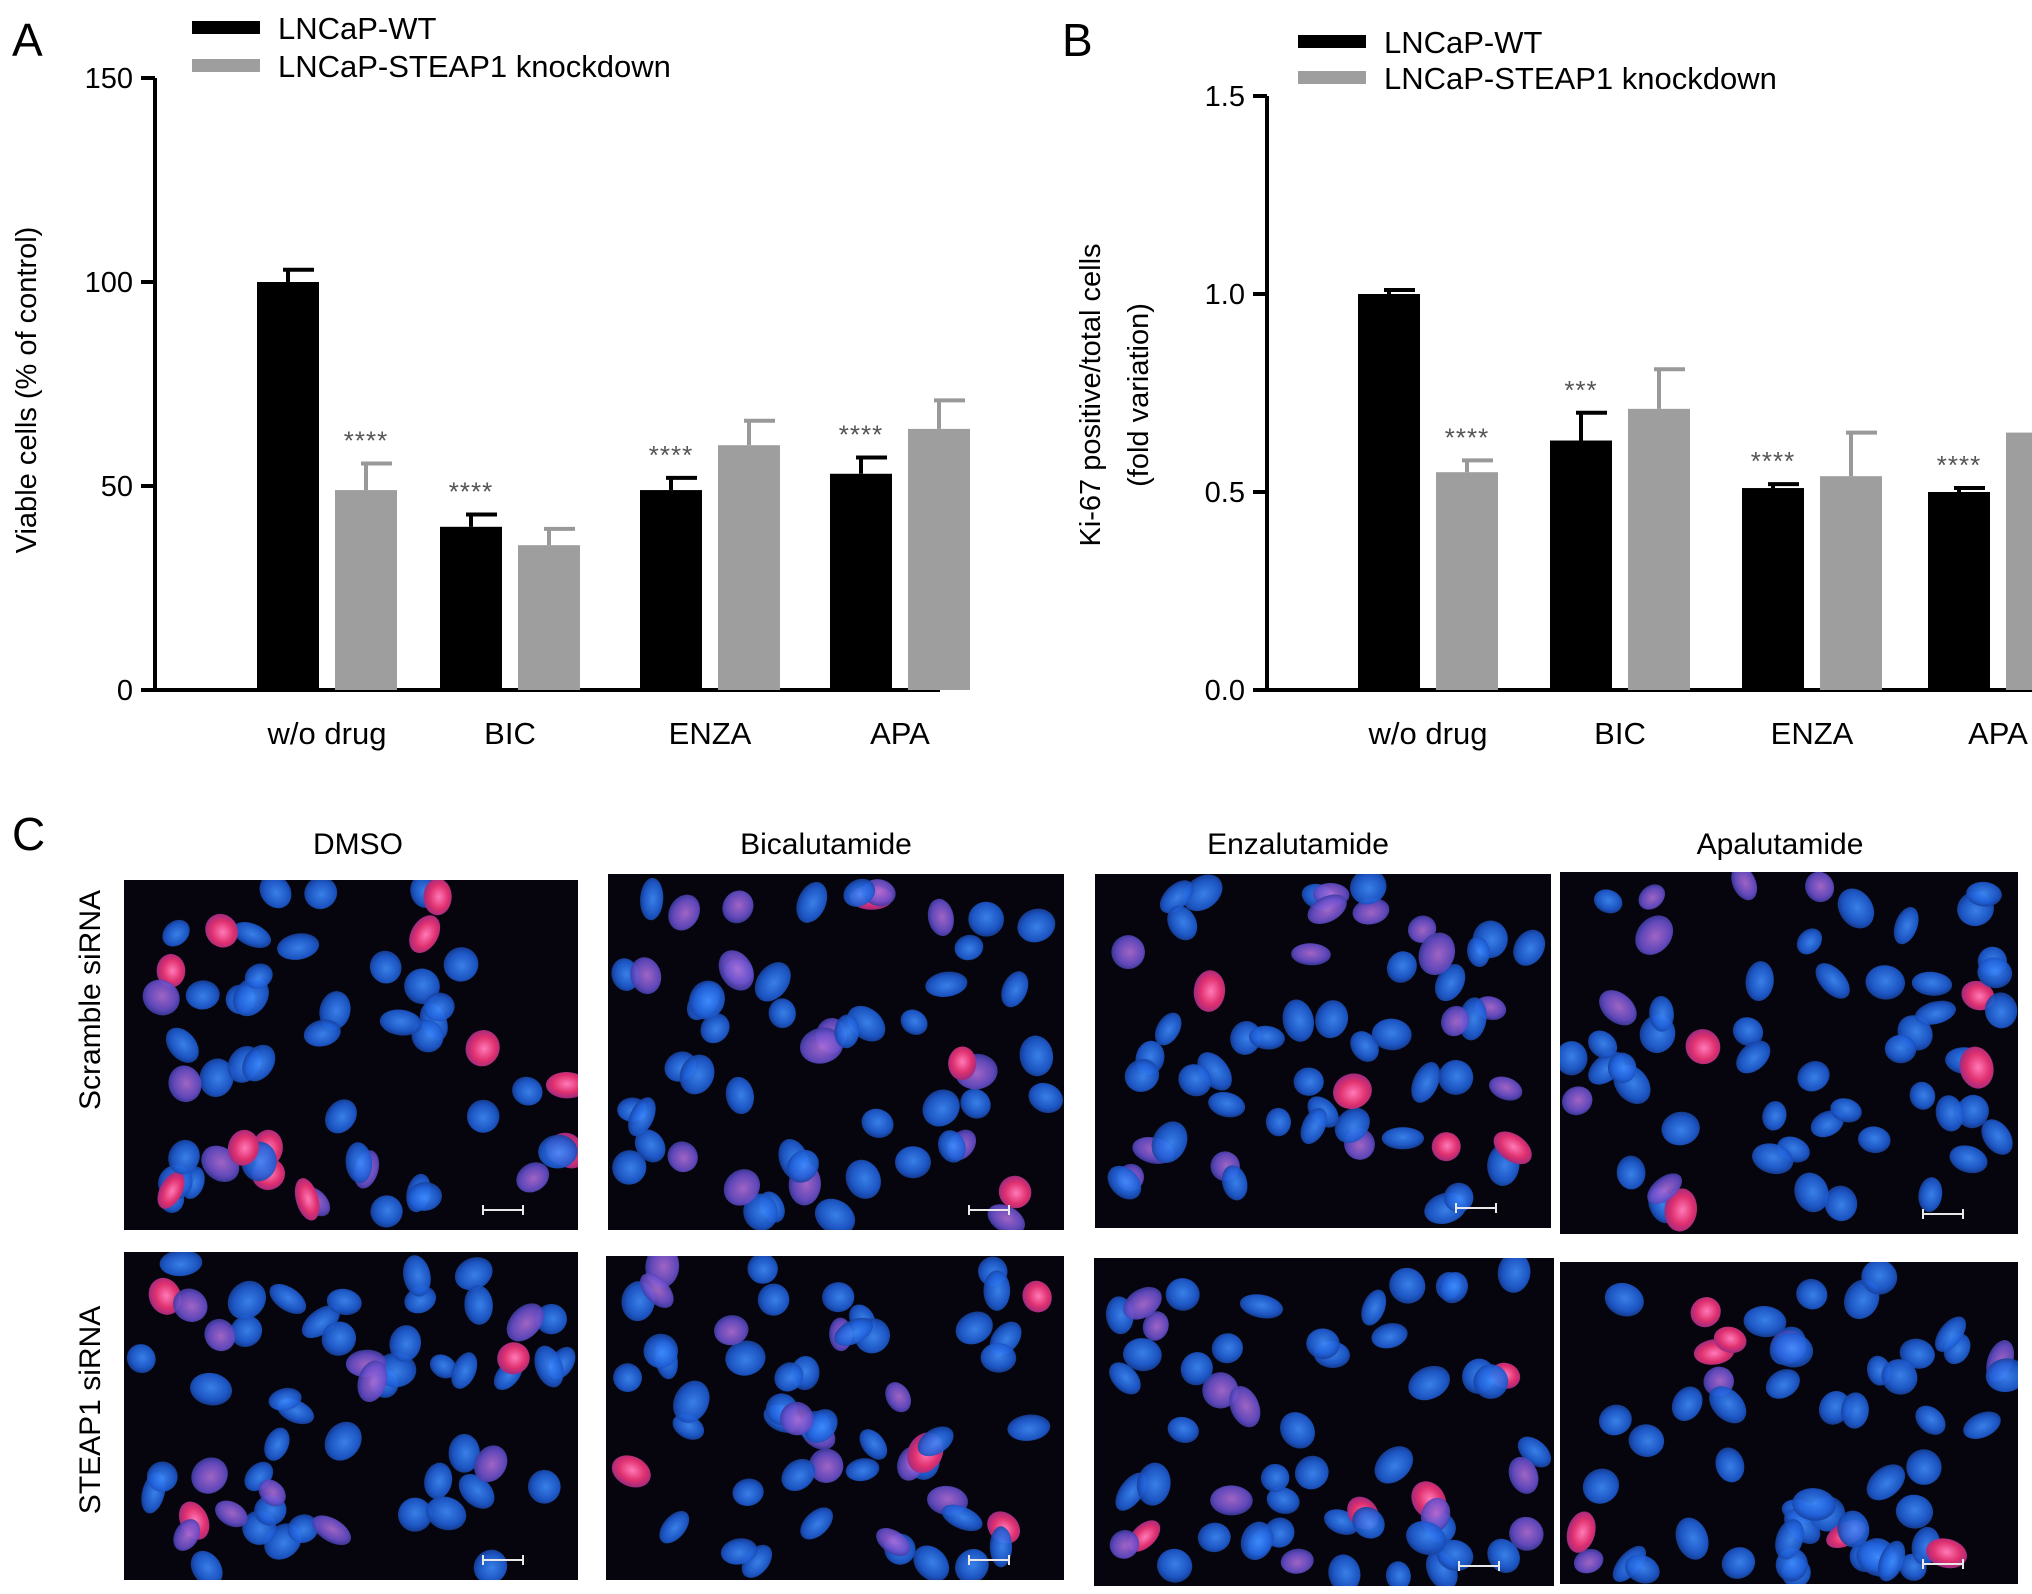 The height and width of the screenshot is (1594, 2032). What do you see at coordinates (1780, 844) in the screenshot?
I see `column-title-apalutamide: Apalutamide` at bounding box center [1780, 844].